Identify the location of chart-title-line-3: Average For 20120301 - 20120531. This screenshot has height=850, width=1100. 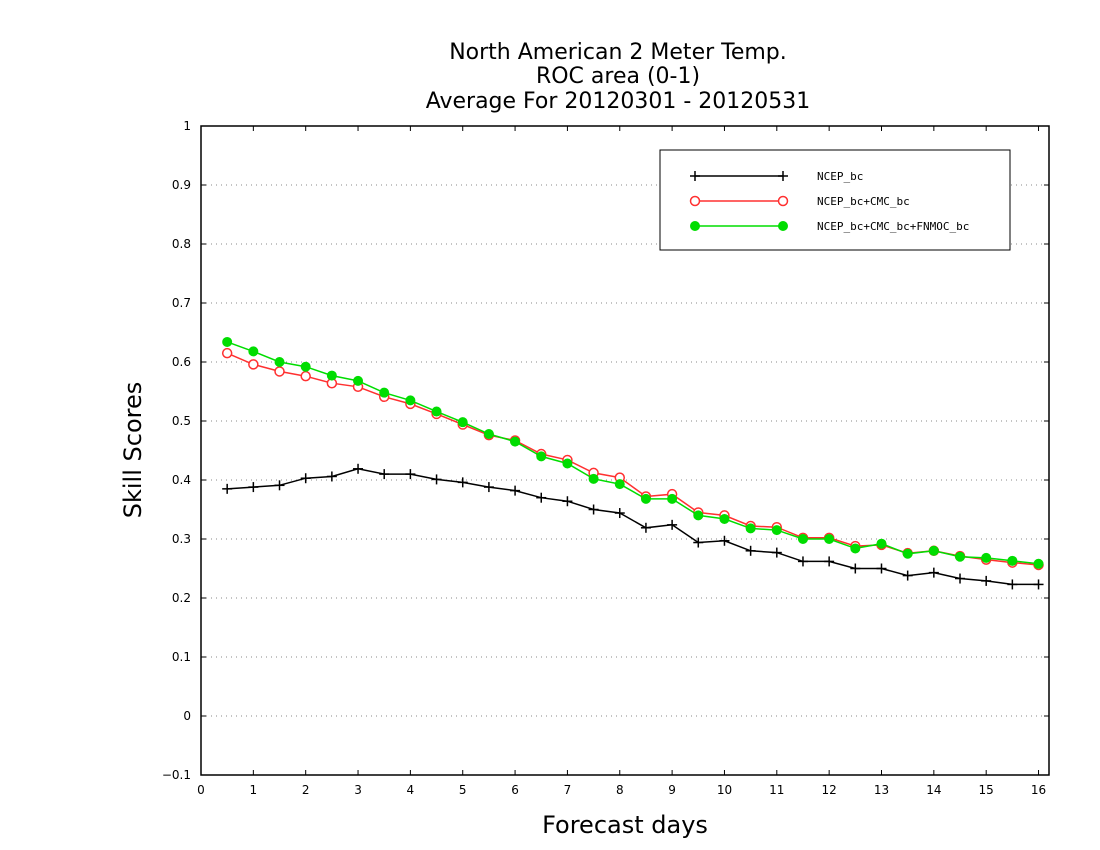
(618, 101).